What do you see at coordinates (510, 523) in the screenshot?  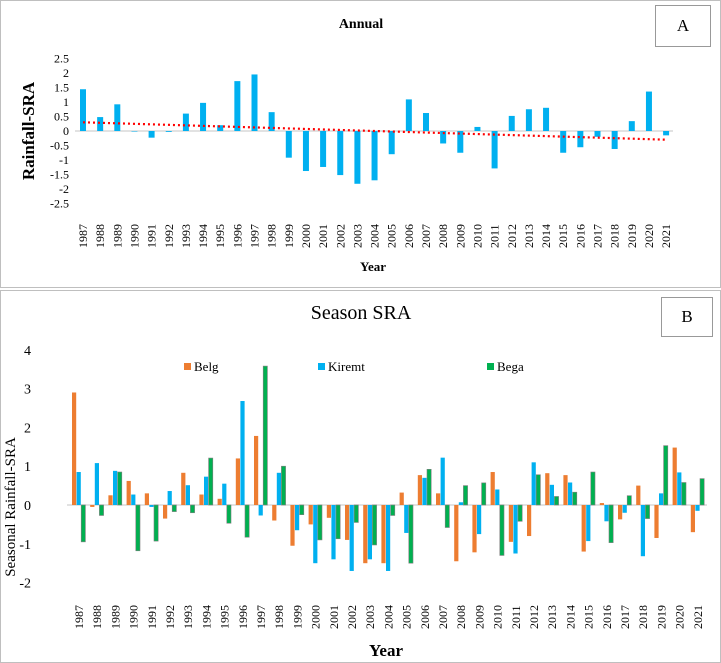 I see `bar-belg-2011` at bounding box center [510, 523].